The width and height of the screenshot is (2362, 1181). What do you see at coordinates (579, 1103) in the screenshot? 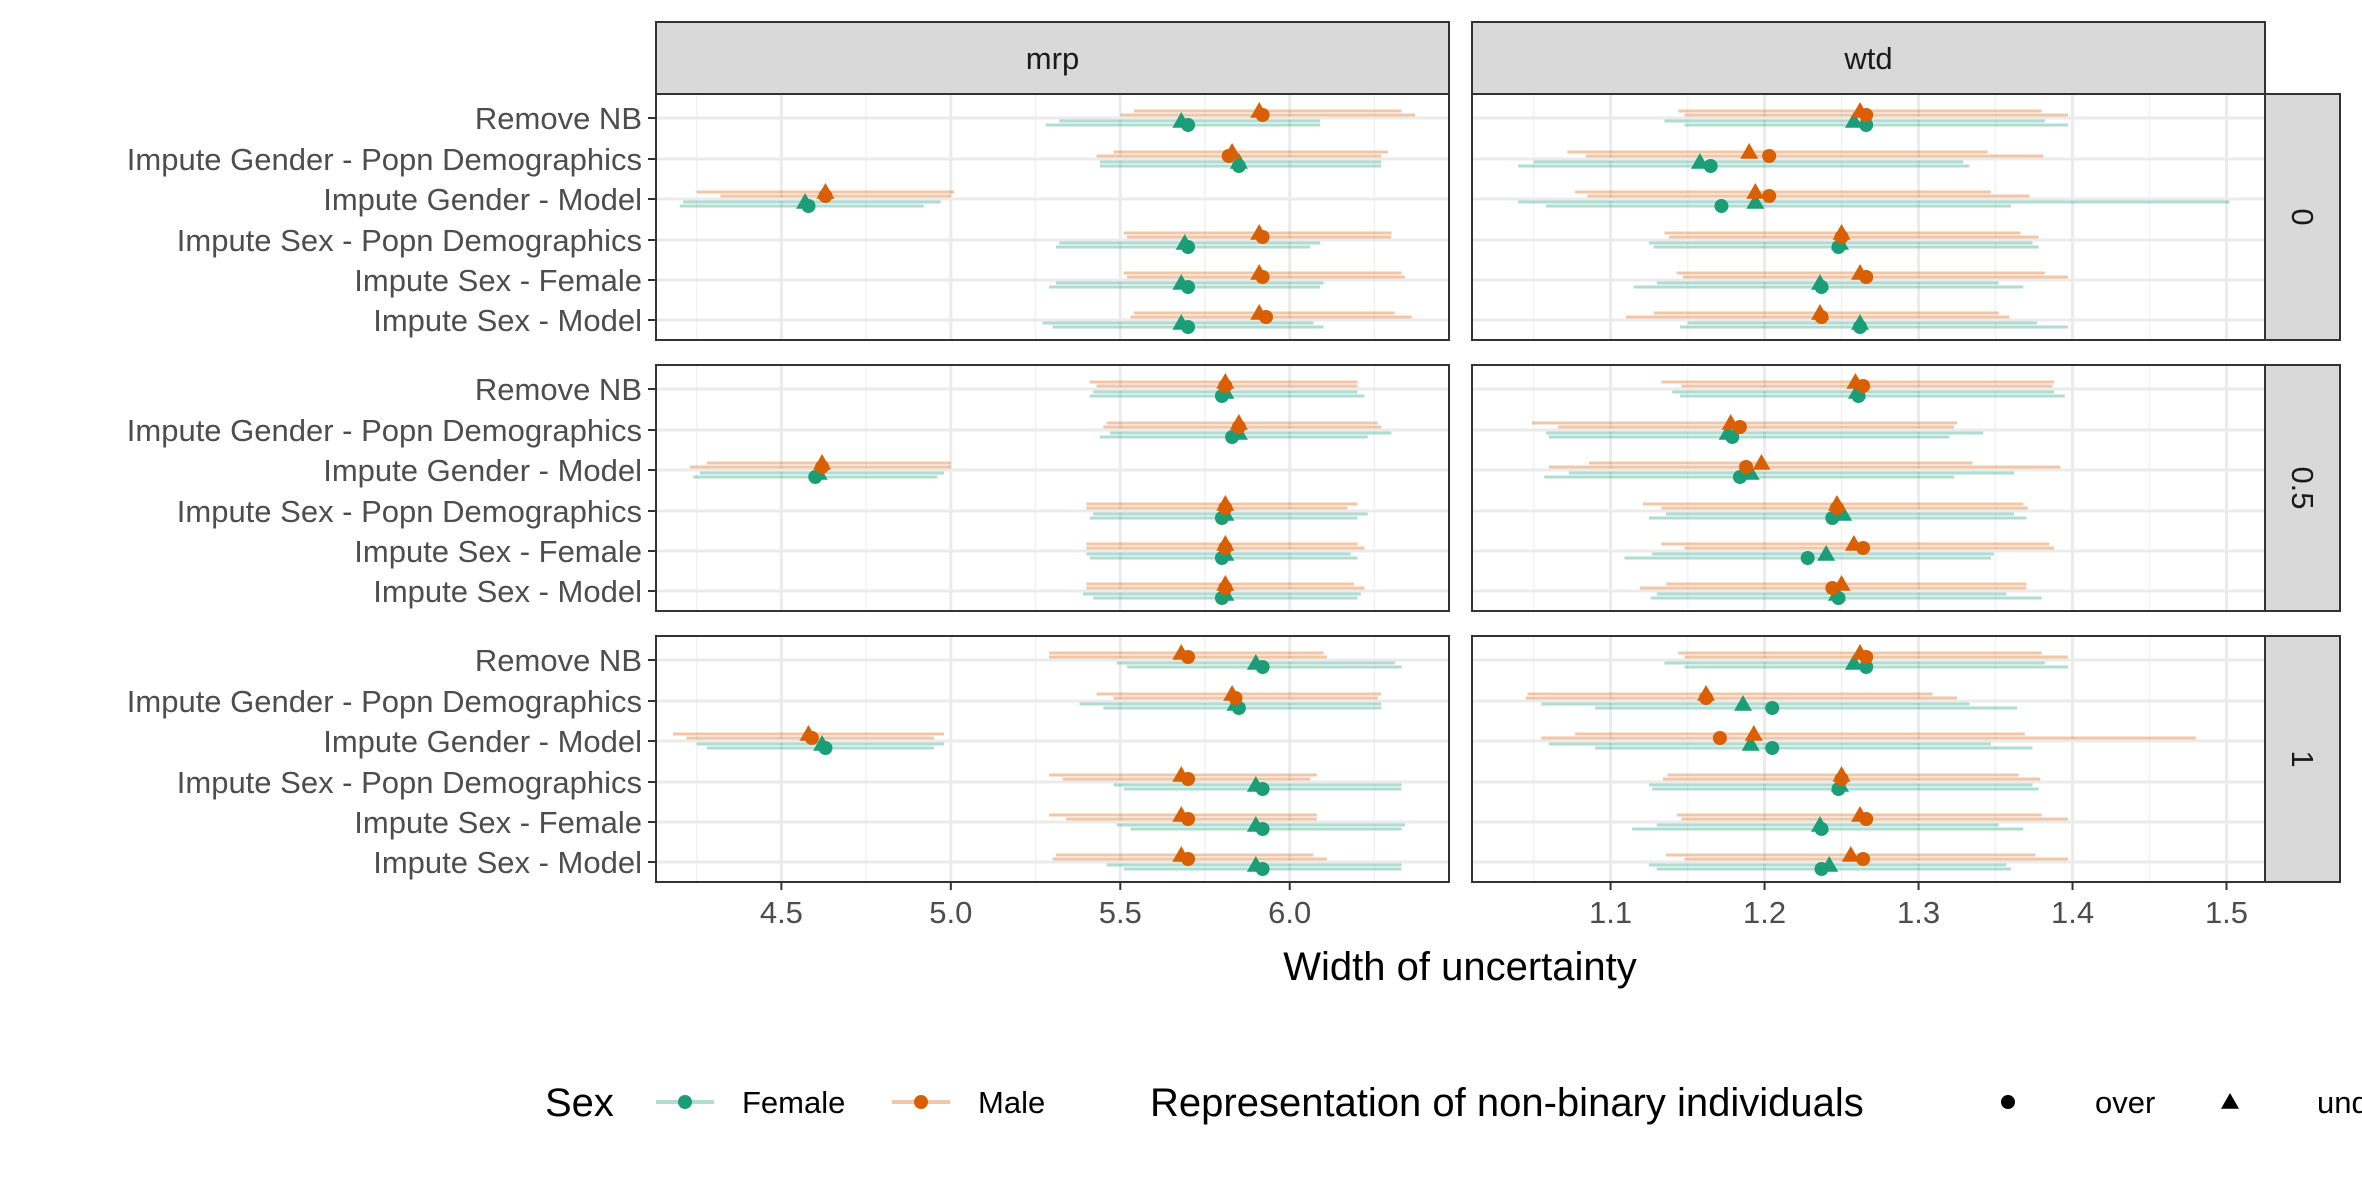
I see `legend-title-sex: Sex` at bounding box center [579, 1103].